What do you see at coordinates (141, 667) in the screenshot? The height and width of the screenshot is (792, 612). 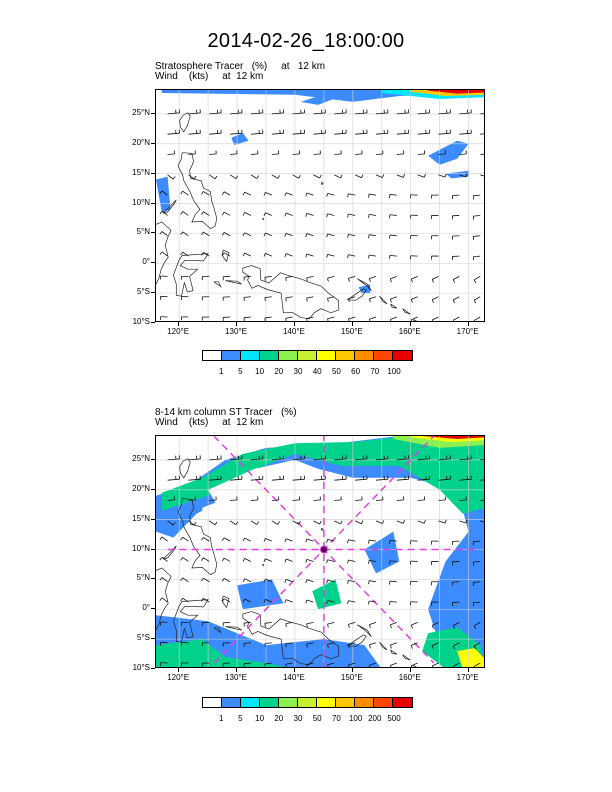 I see `lat-label-7: 10°S` at bounding box center [141, 667].